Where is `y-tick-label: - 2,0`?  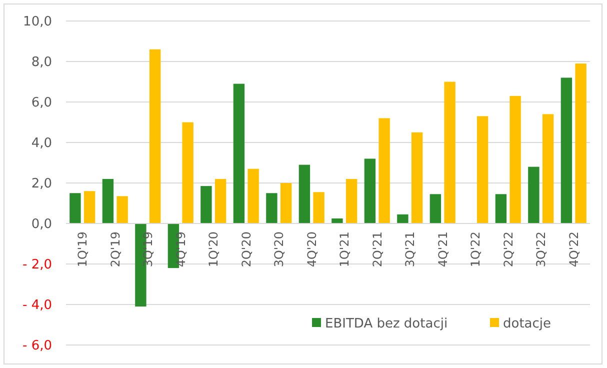 y-tick-label: - 2,0 is located at coordinates (37, 265).